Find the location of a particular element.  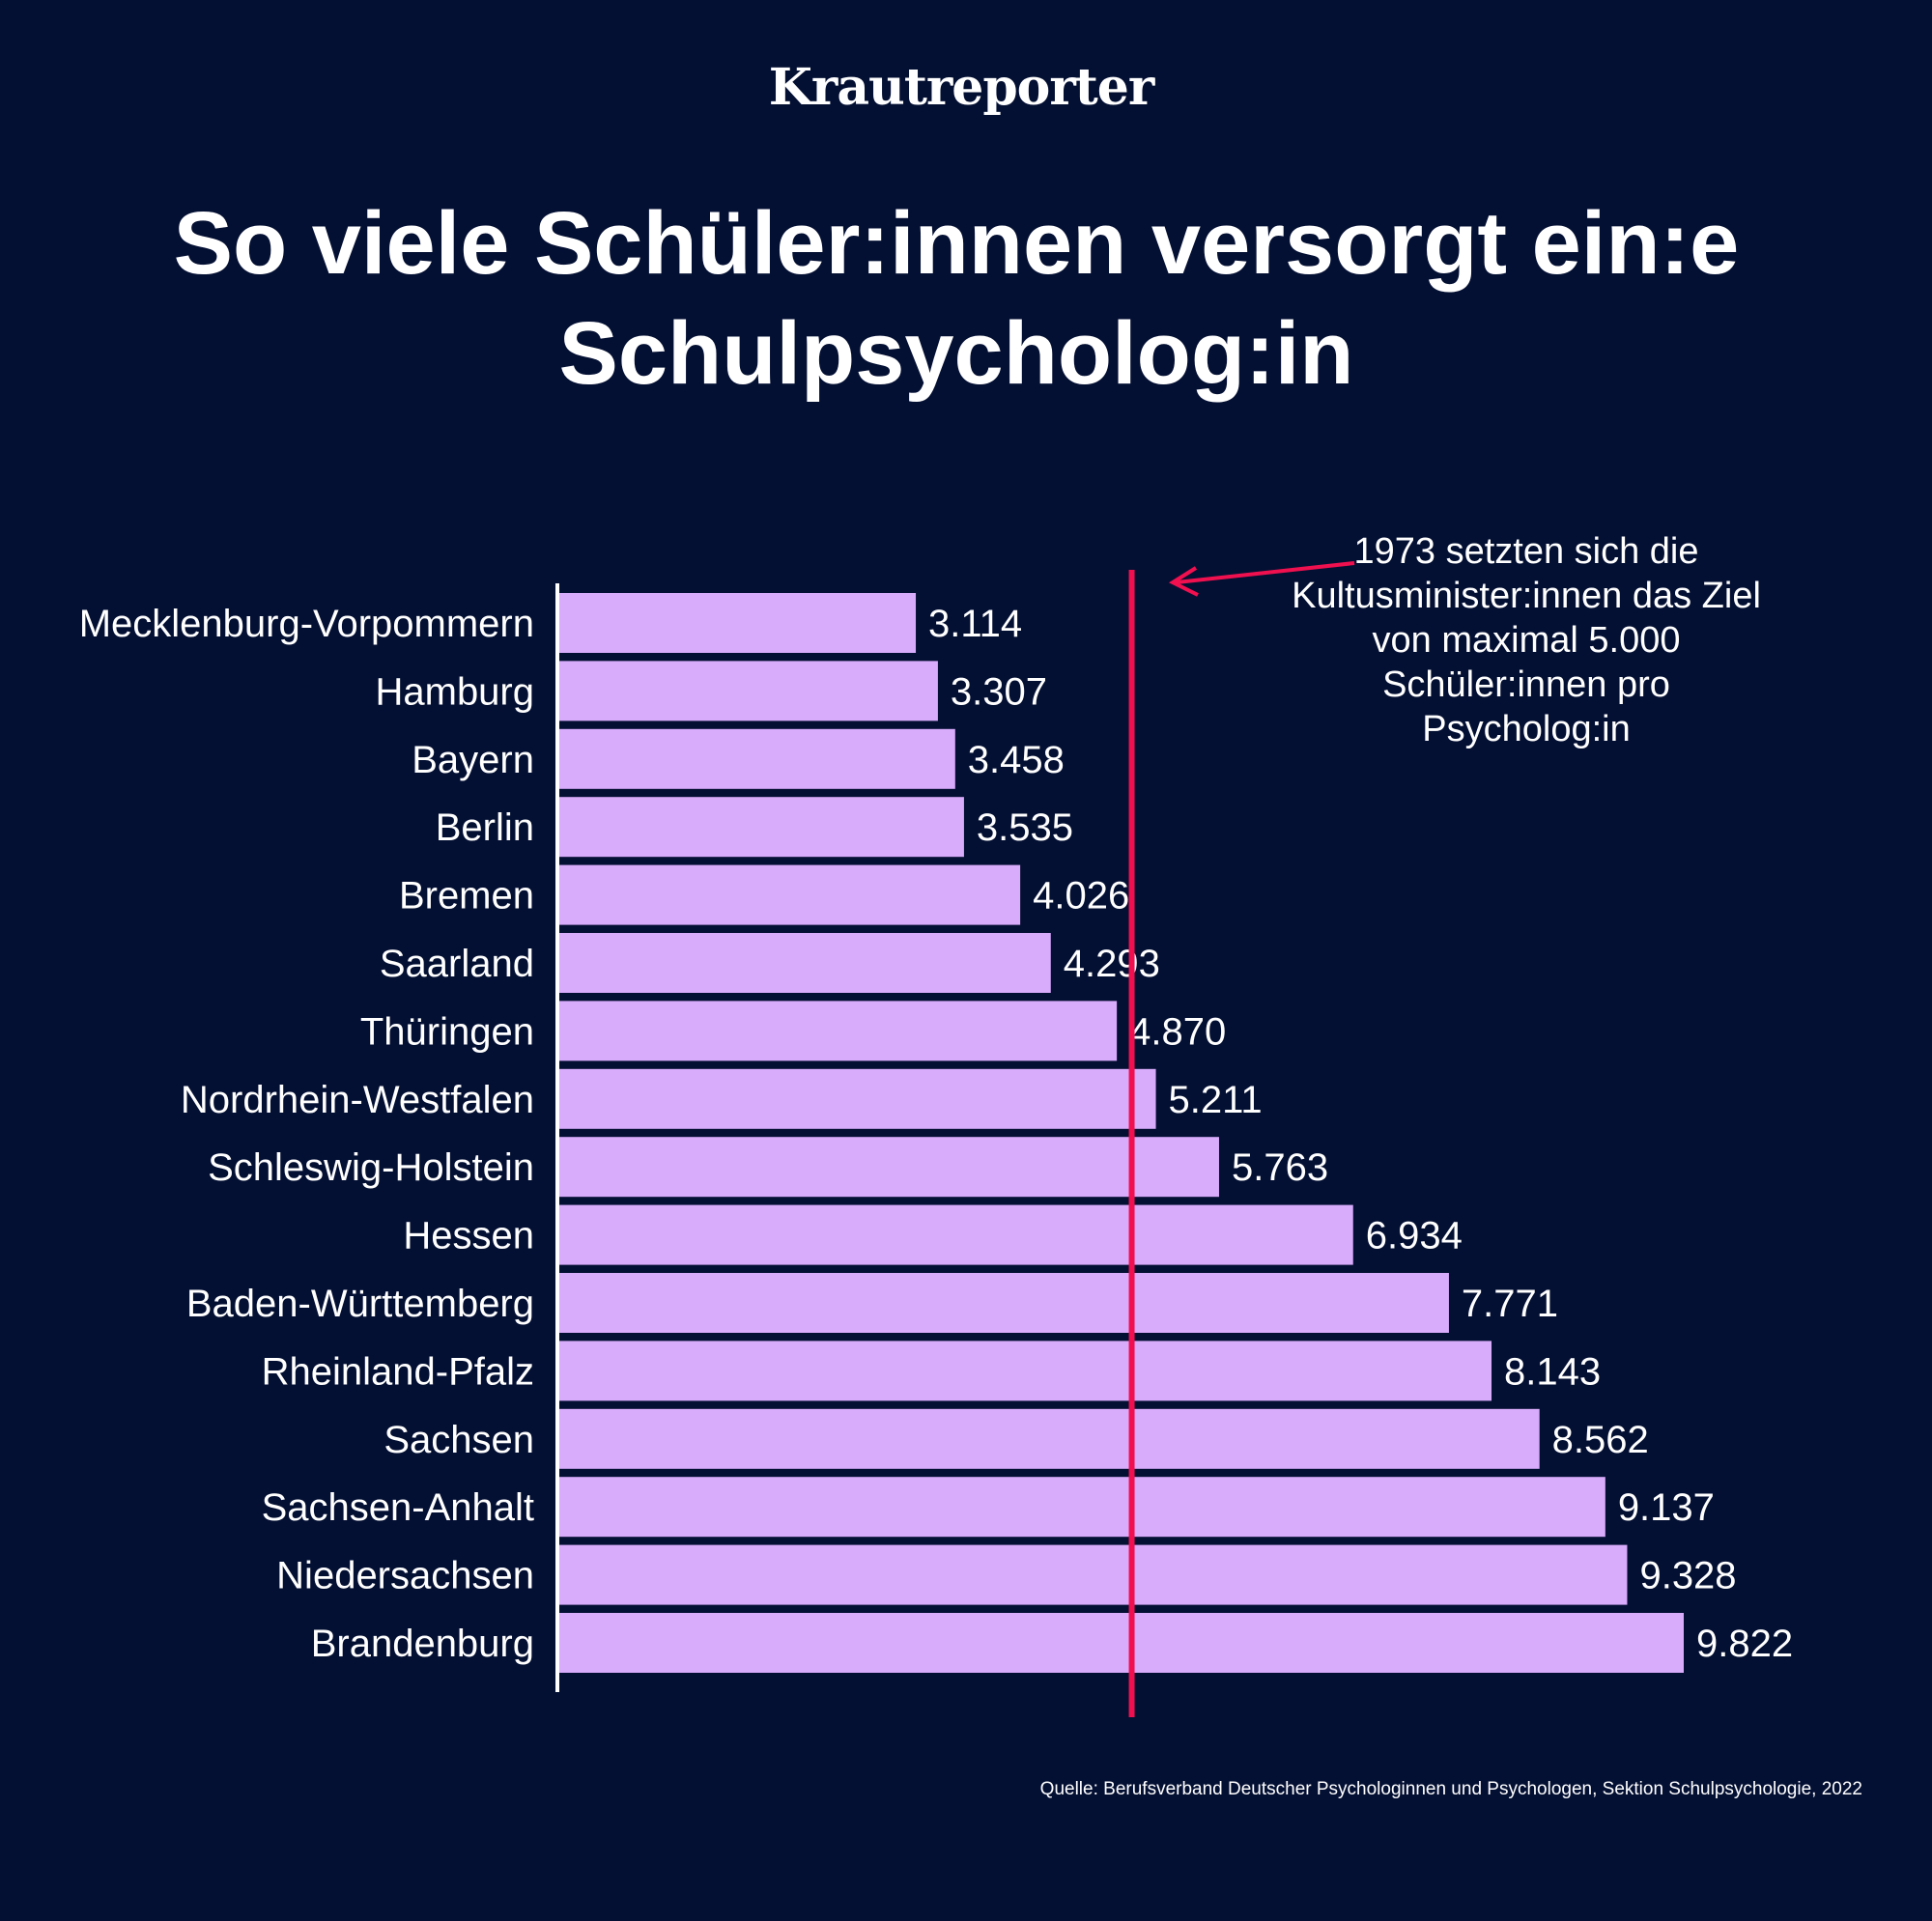

value-label: 6.934 is located at coordinates (1414, 1236).